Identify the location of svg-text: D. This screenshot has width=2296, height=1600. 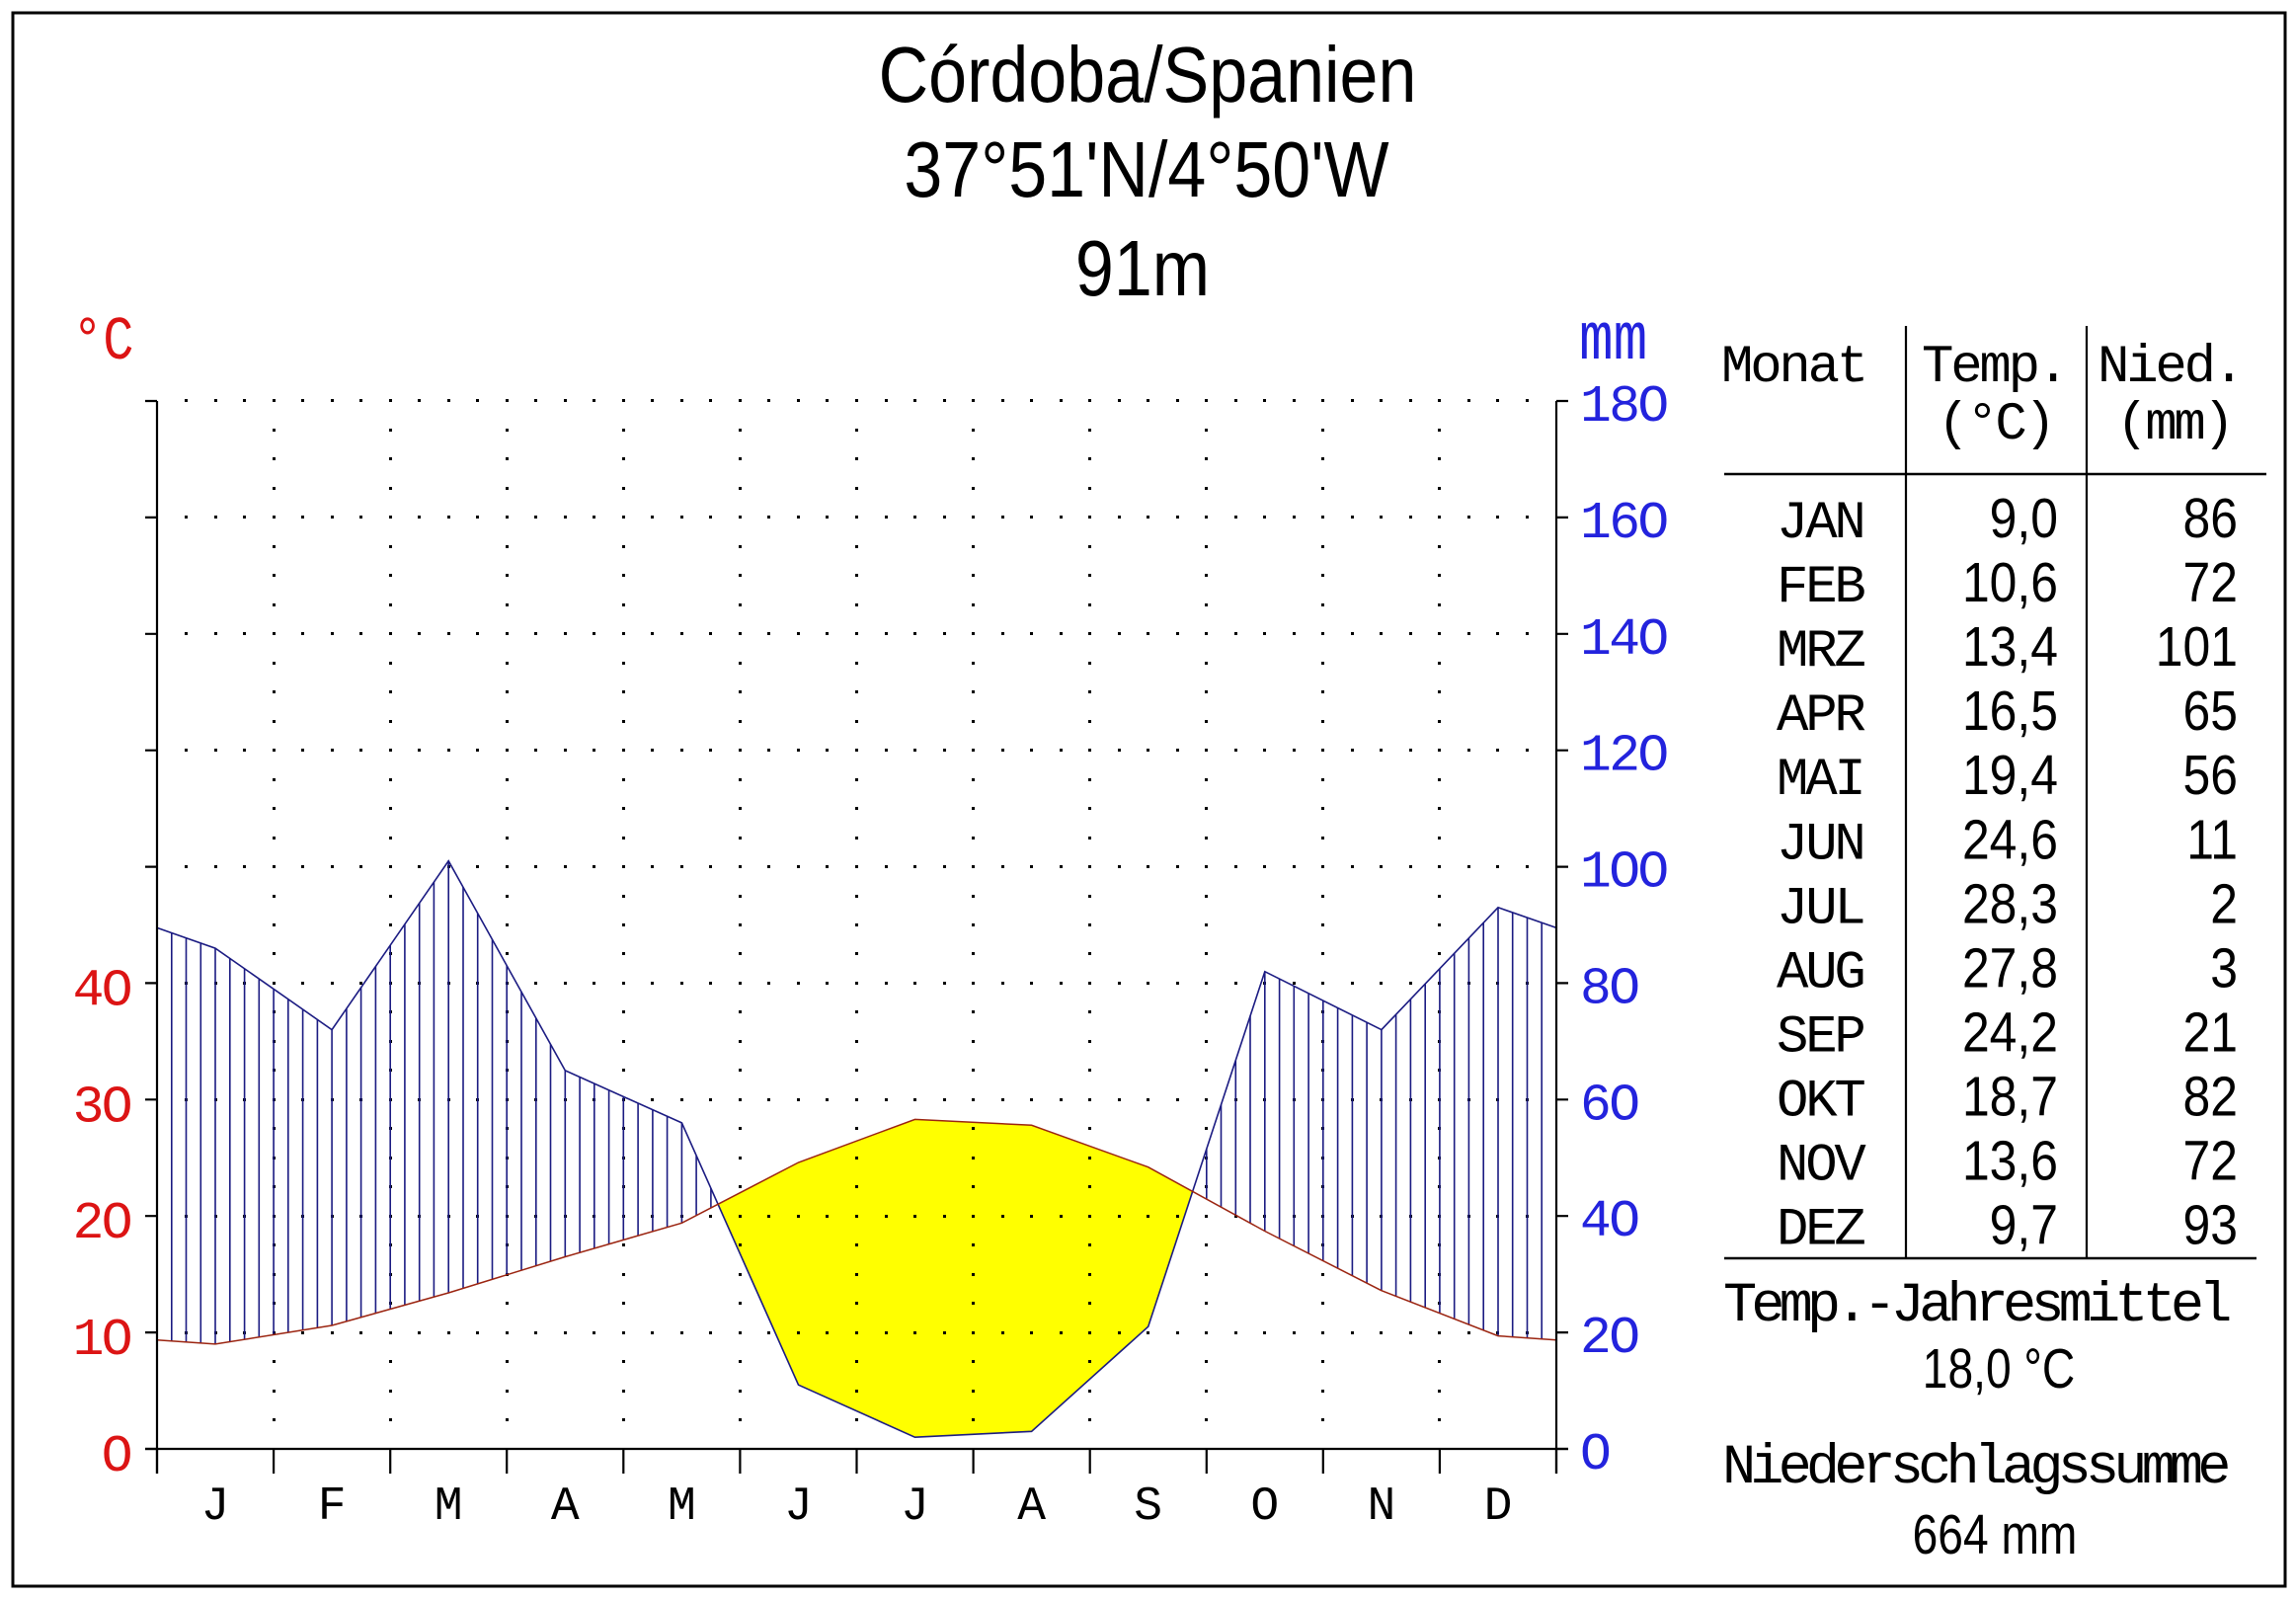
(1498, 1507).